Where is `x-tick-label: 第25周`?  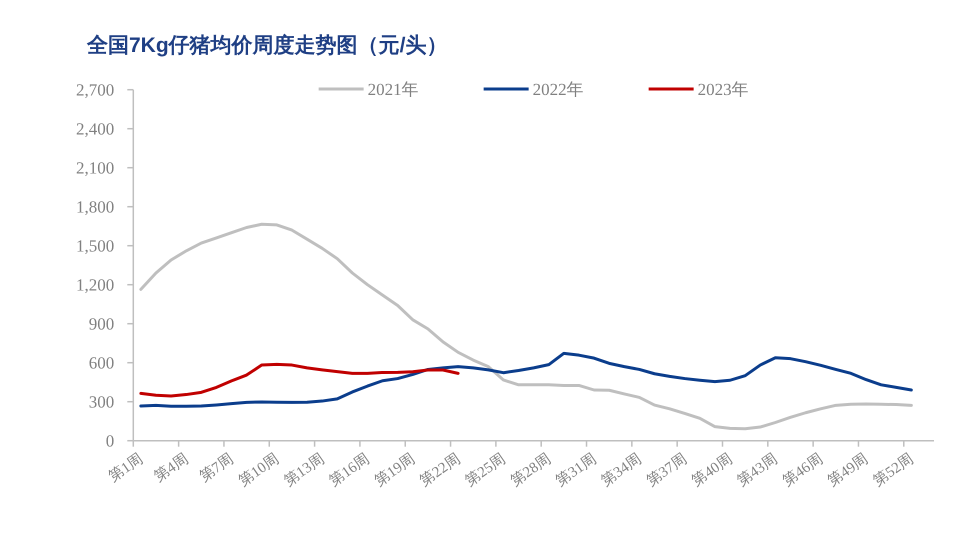 x-tick-label: 第25周 is located at coordinates (485, 470).